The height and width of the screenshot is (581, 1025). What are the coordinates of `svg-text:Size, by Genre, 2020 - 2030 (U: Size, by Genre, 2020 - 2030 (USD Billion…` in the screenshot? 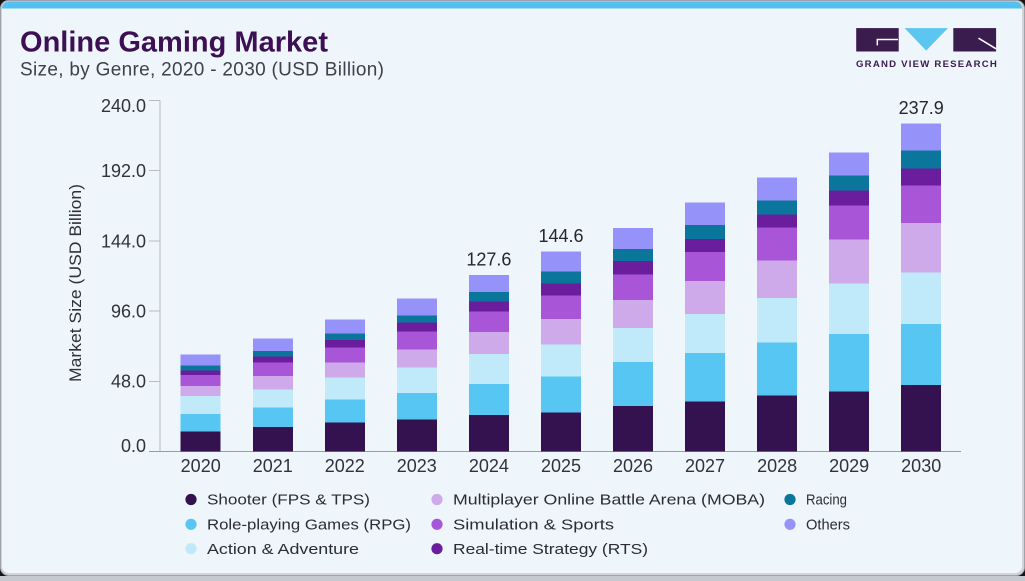 It's located at (202, 70).